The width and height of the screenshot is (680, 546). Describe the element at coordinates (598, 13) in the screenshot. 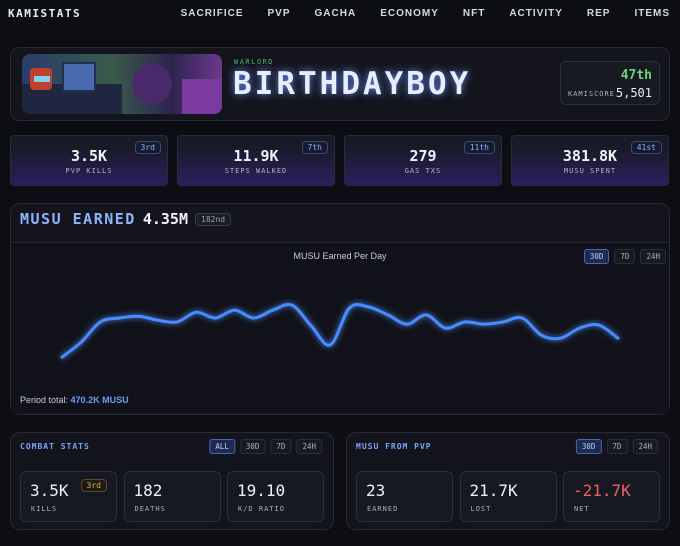

I see `nav-link: REP` at that location.